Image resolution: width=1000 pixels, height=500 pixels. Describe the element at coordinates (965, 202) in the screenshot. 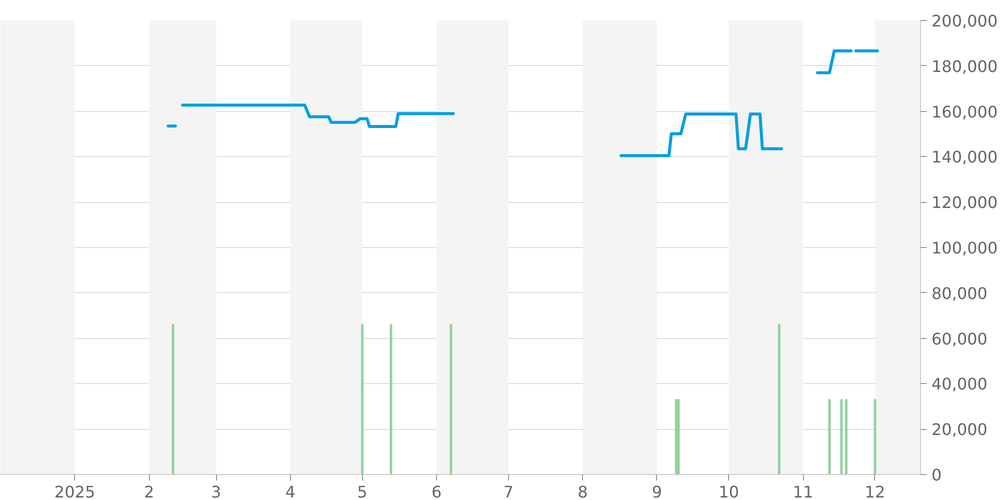

I see `y-tick-label: 120,000` at that location.